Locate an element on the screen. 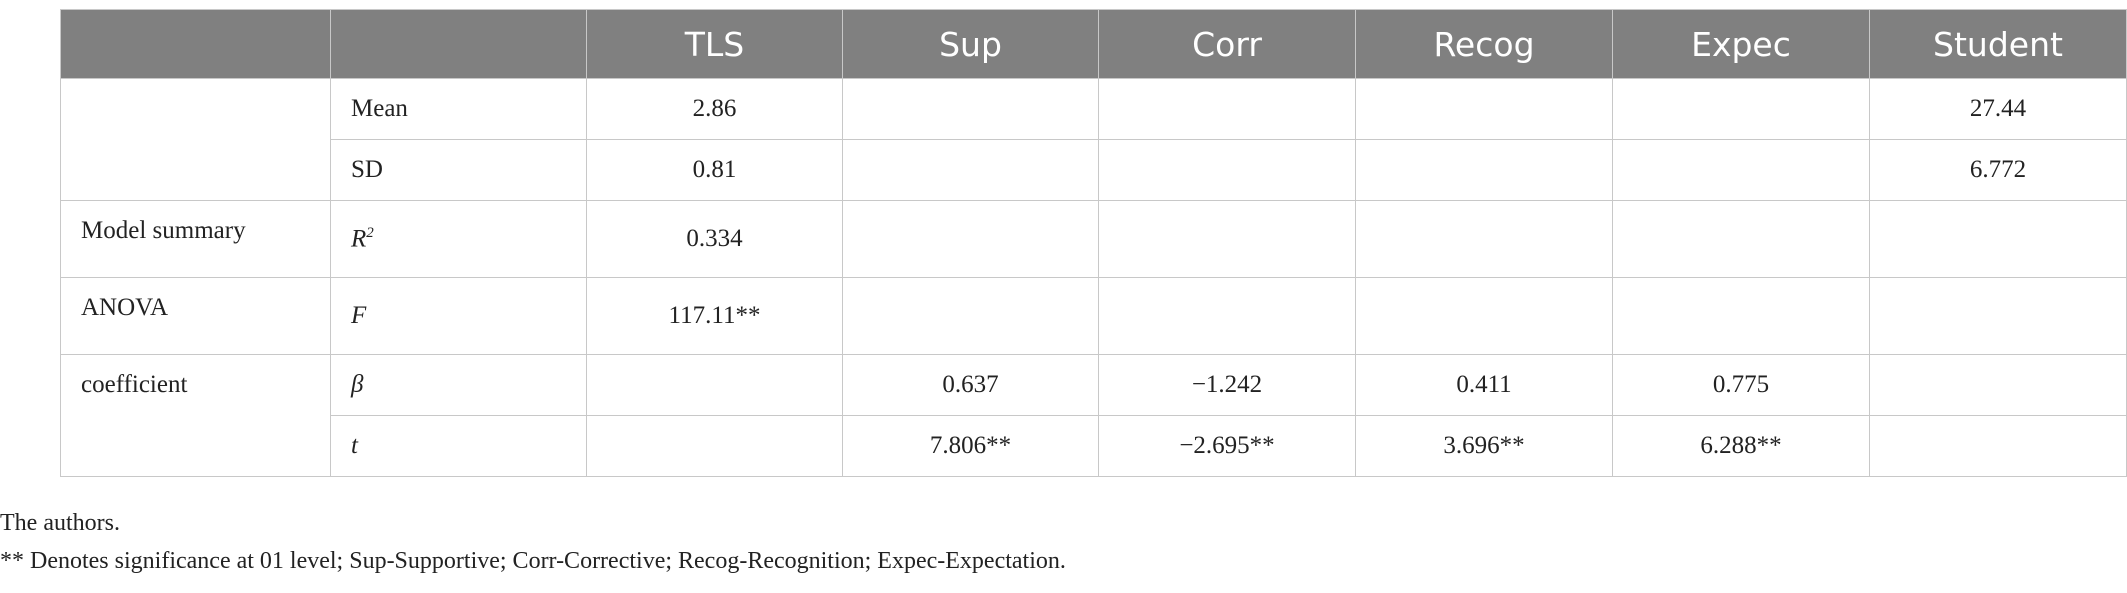 Image resolution: width=2127 pixels, height=593 pixels. column-header: Recog is located at coordinates (1484, 44).